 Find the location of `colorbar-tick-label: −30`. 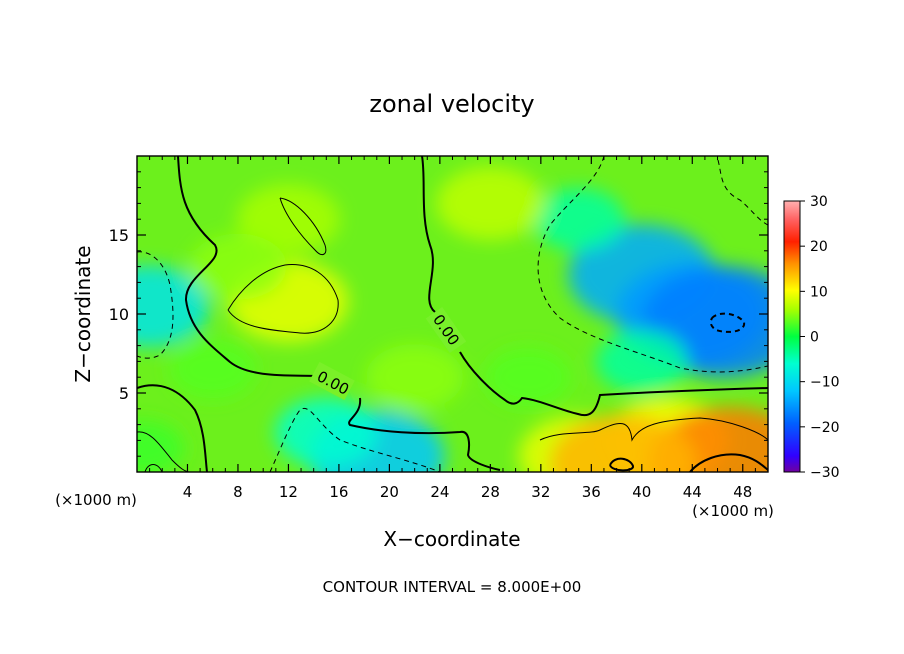

colorbar-tick-label: −30 is located at coordinates (825, 473).